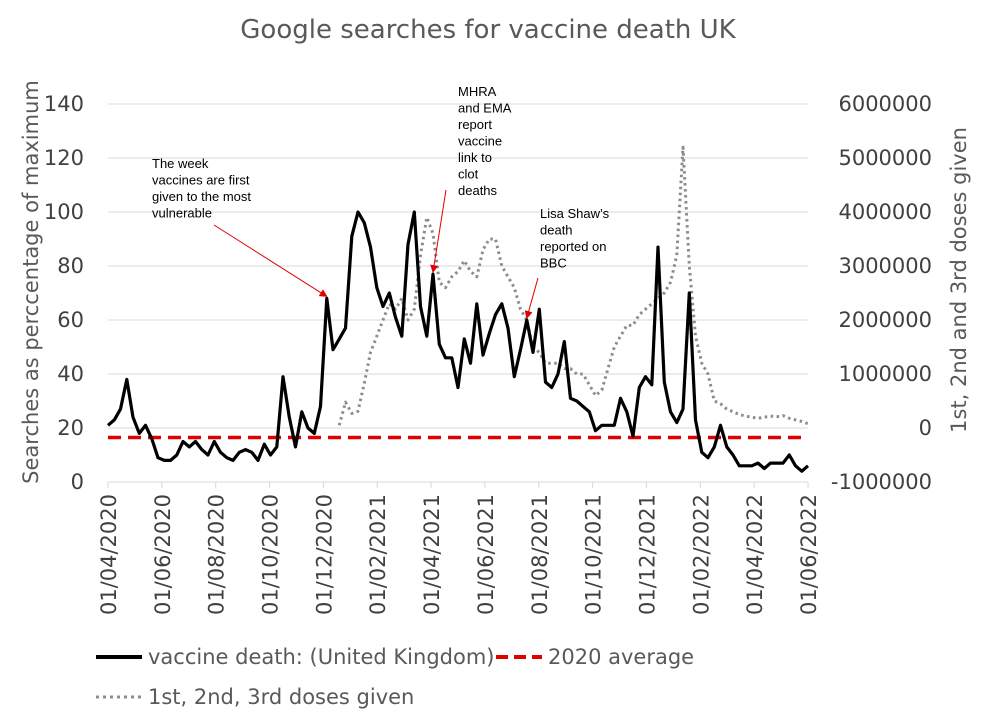 This screenshot has width=998, height=722. I want to click on annotation-text-line: vulnerable, so click(182, 213).